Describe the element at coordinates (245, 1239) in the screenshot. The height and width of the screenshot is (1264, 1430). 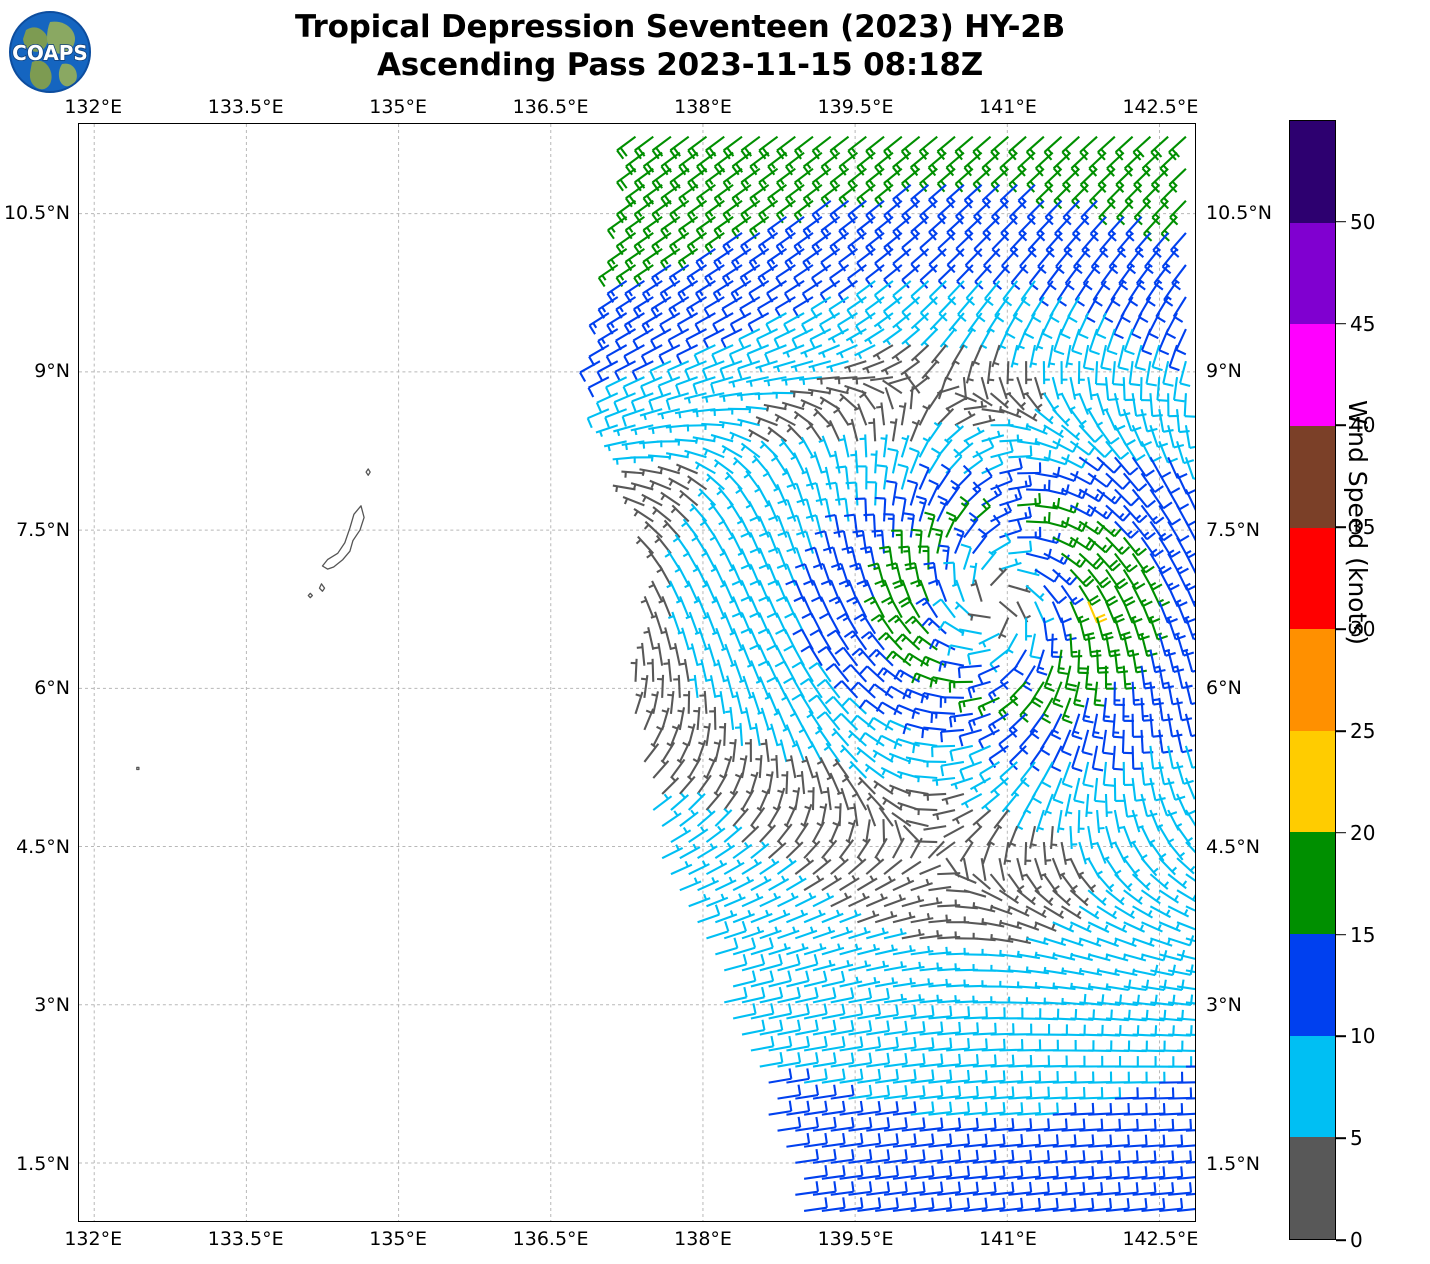
I see `x-tick-label-bottom: 133.5°E` at that location.